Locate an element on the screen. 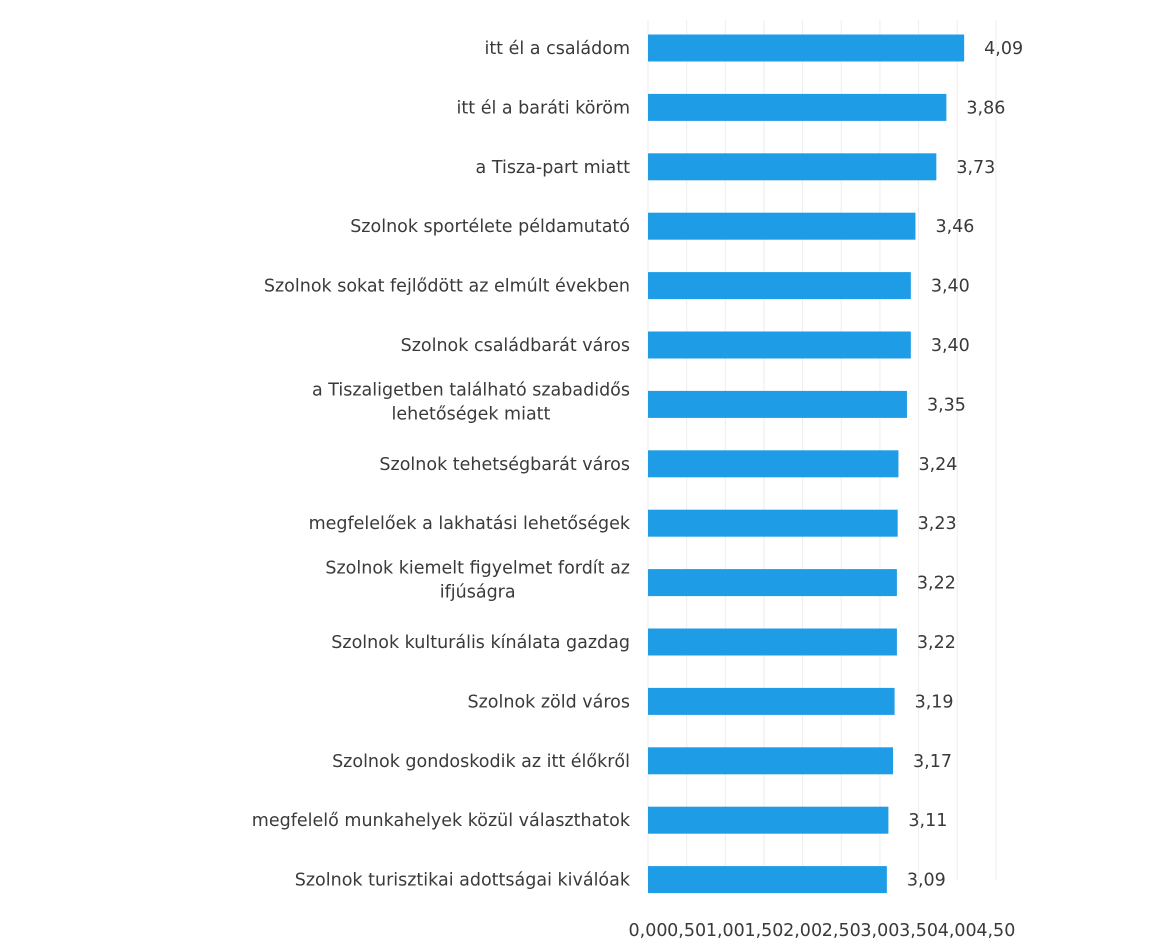 The width and height of the screenshot is (1170, 948). x-tick-label: 0,50 is located at coordinates (686, 931).